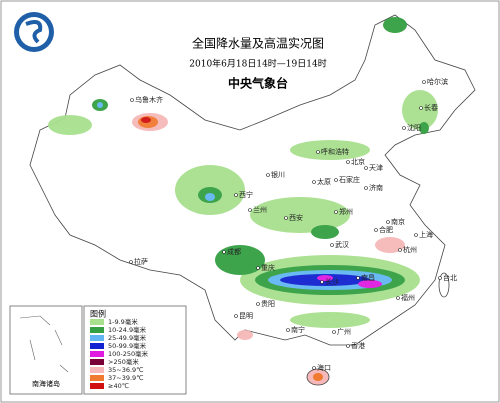 This screenshot has width=500, height=403. What do you see at coordinates (127, 329) in the screenshot?
I see `legend-label: 10-24.9毫米` at bounding box center [127, 329].